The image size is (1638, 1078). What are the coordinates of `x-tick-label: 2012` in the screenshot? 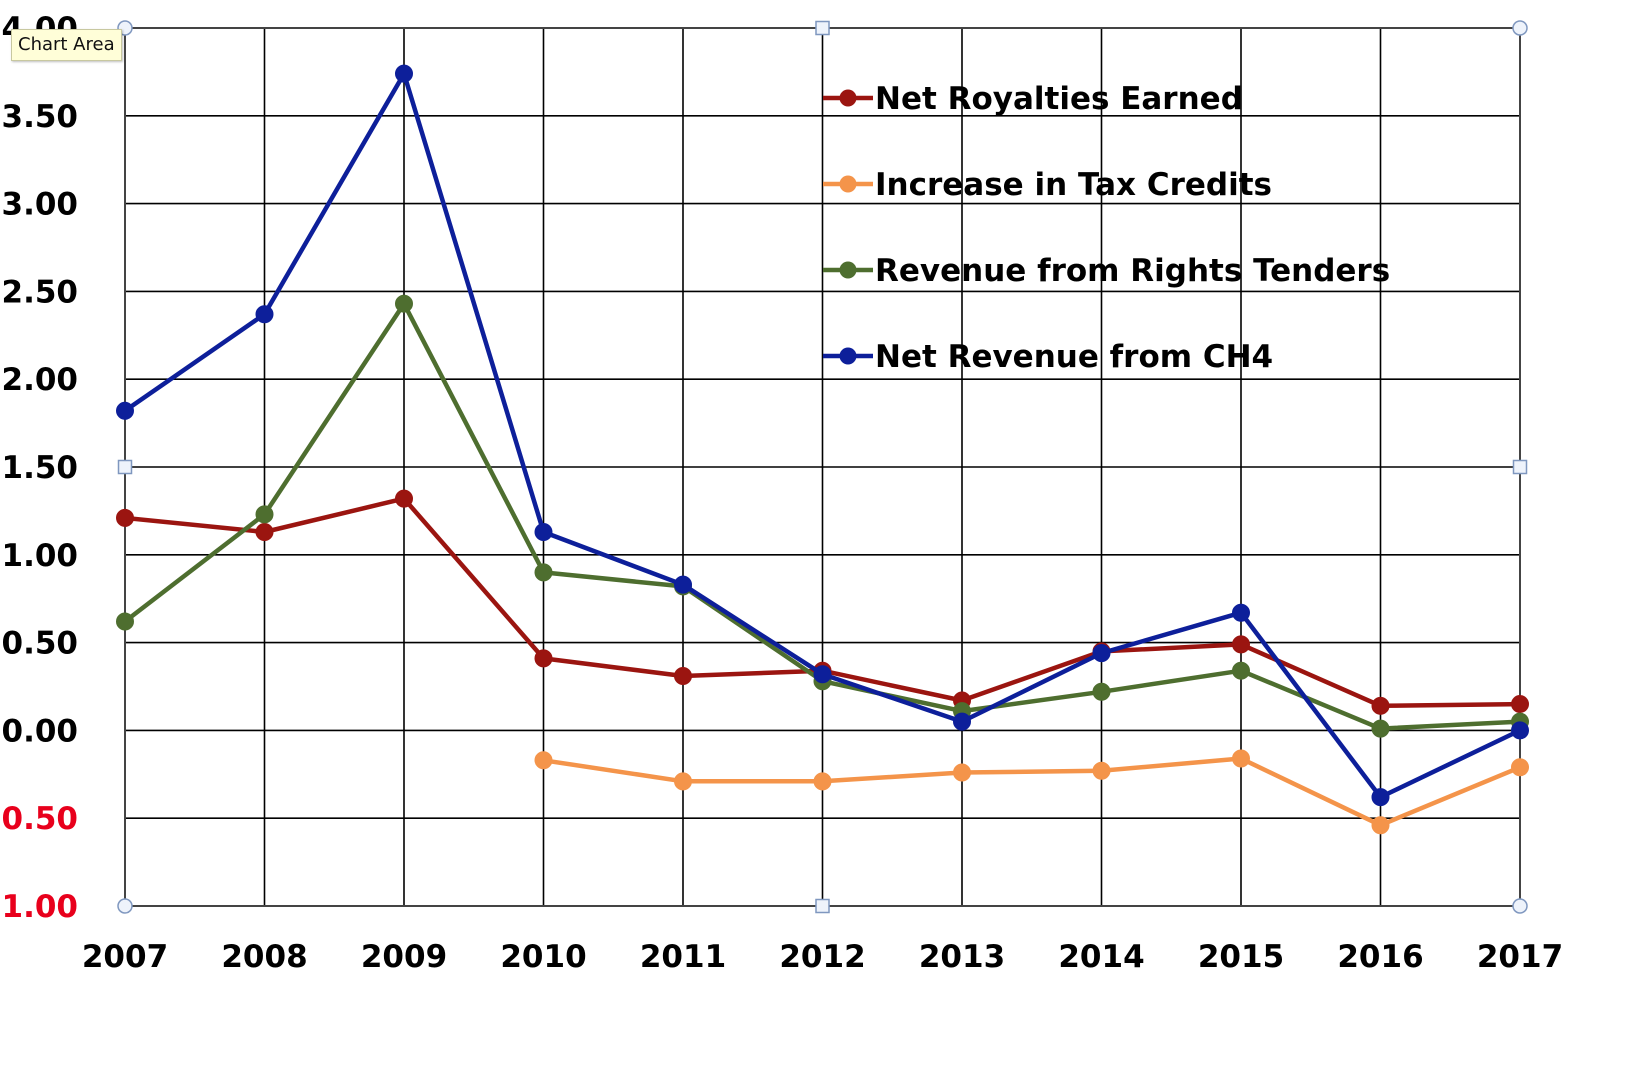 It's located at (822, 957).